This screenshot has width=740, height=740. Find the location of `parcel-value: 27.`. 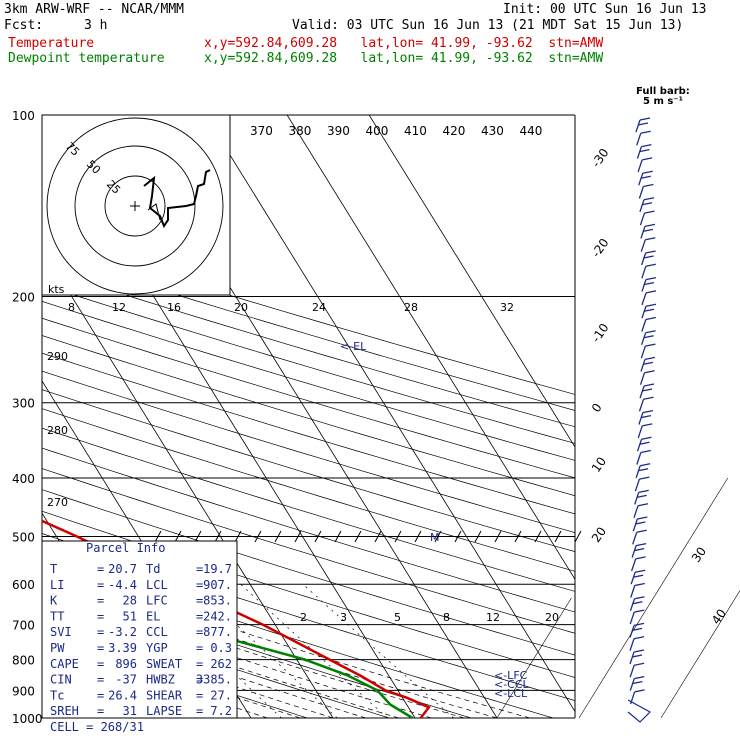

parcel-value: 27. is located at coordinates (221, 695).